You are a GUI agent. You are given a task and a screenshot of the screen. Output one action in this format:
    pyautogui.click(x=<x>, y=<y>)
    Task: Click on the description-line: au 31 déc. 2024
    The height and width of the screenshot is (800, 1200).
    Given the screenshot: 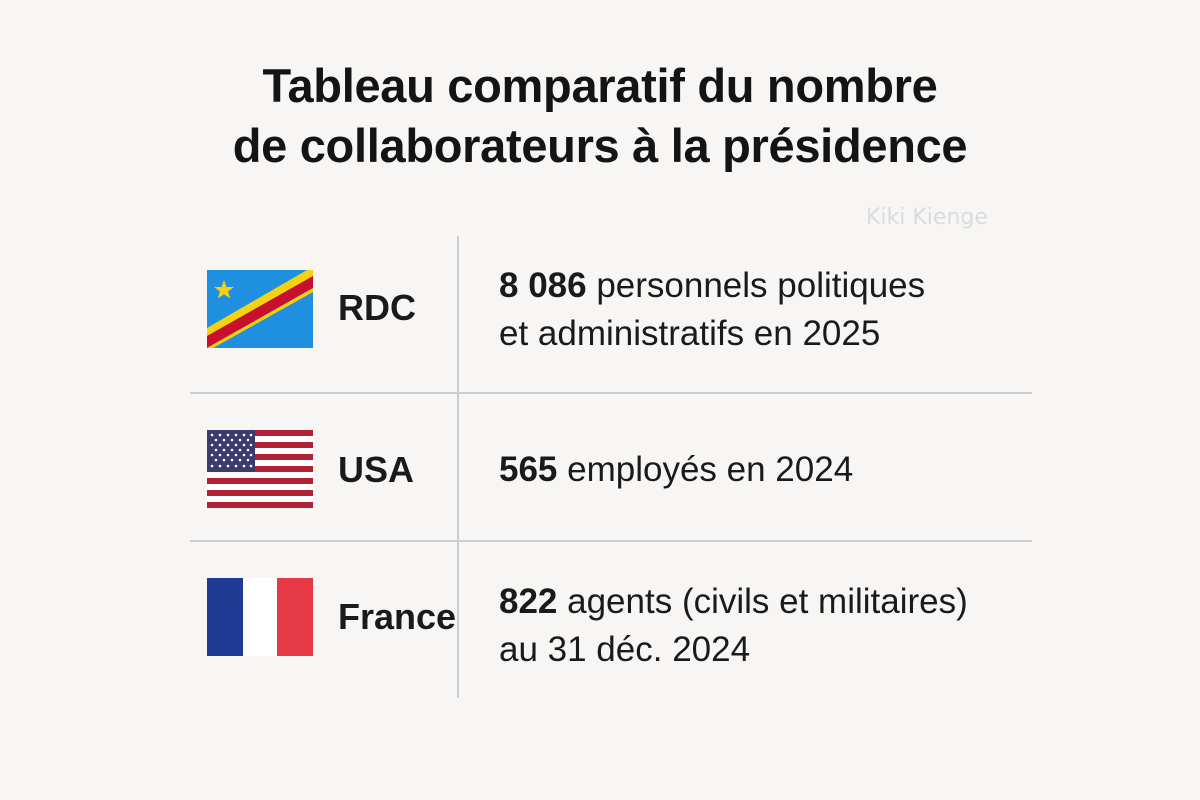 What is the action you would take?
    pyautogui.click(x=625, y=649)
    